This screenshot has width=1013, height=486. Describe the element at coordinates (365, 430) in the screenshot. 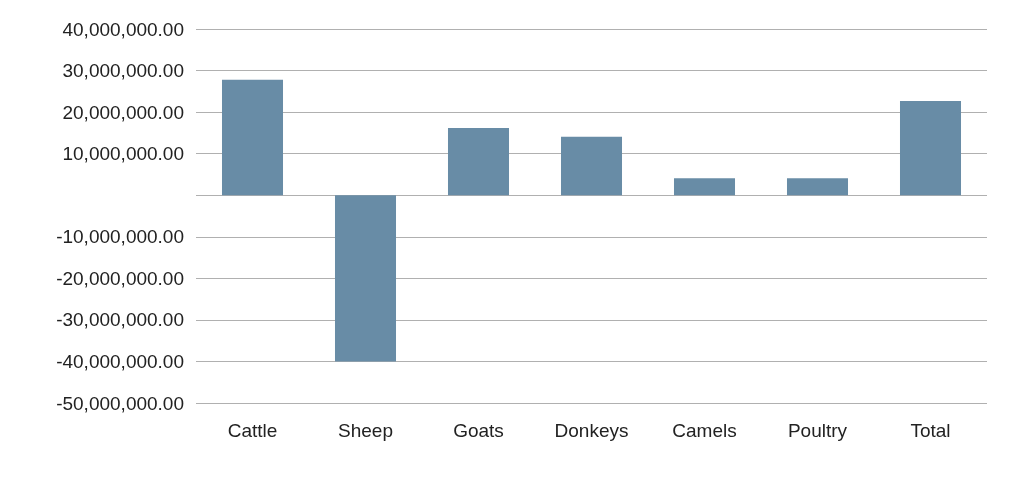

I see `x-tick-label: Sheep` at that location.